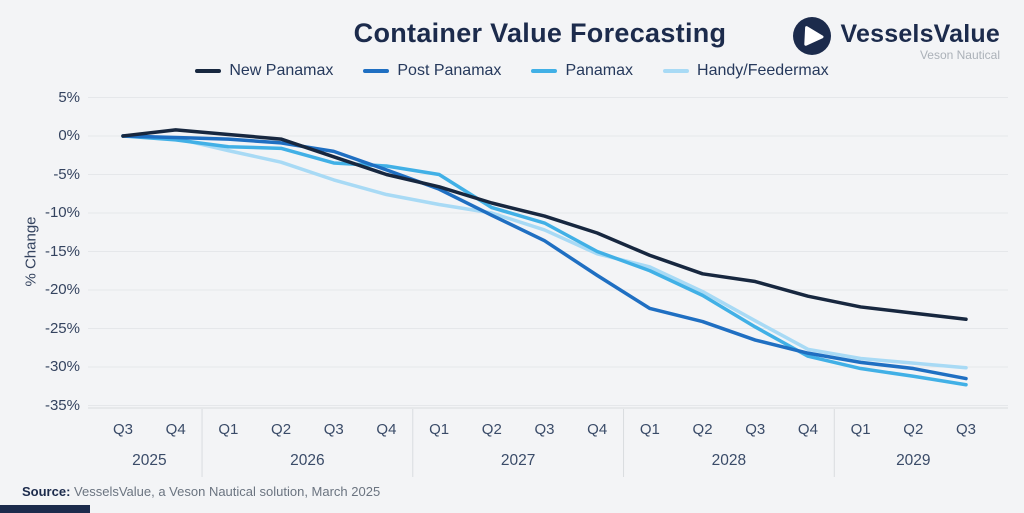  I want to click on legend-label: New Panamax, so click(281, 70).